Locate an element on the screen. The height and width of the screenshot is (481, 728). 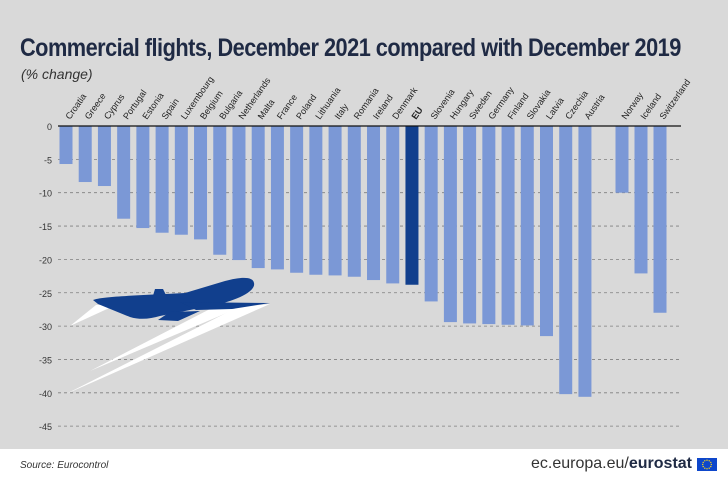
bar-france is located at coordinates (277, 198).